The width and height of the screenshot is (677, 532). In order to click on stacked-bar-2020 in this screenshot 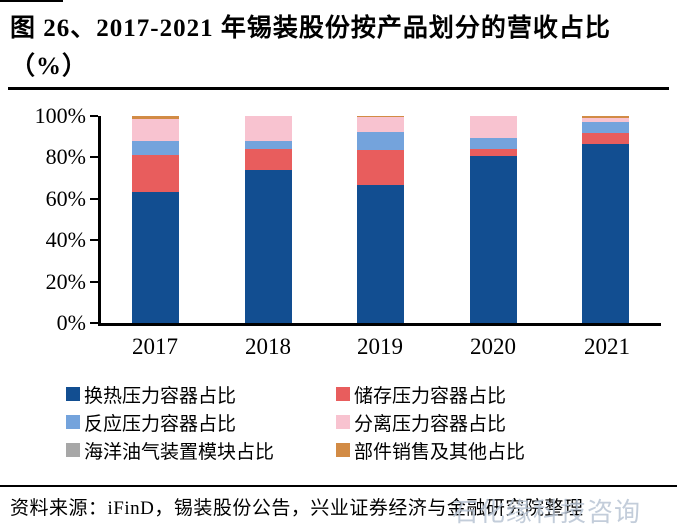, I will do `click(493, 219)`.